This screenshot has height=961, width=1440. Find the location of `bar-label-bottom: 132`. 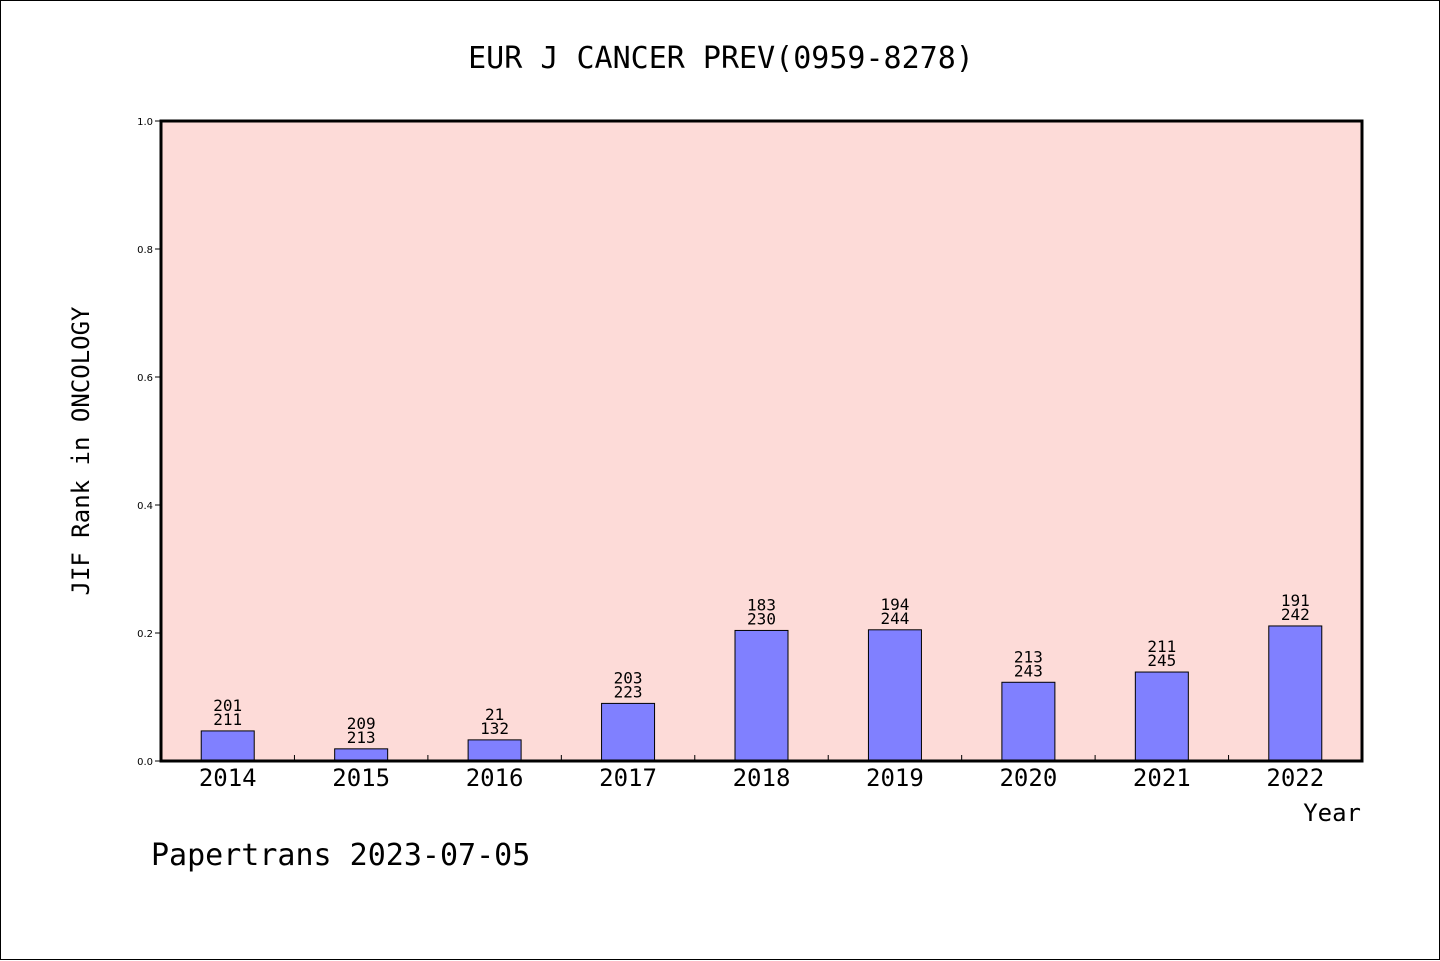

bar-label-bottom: 132 is located at coordinates (494, 728).